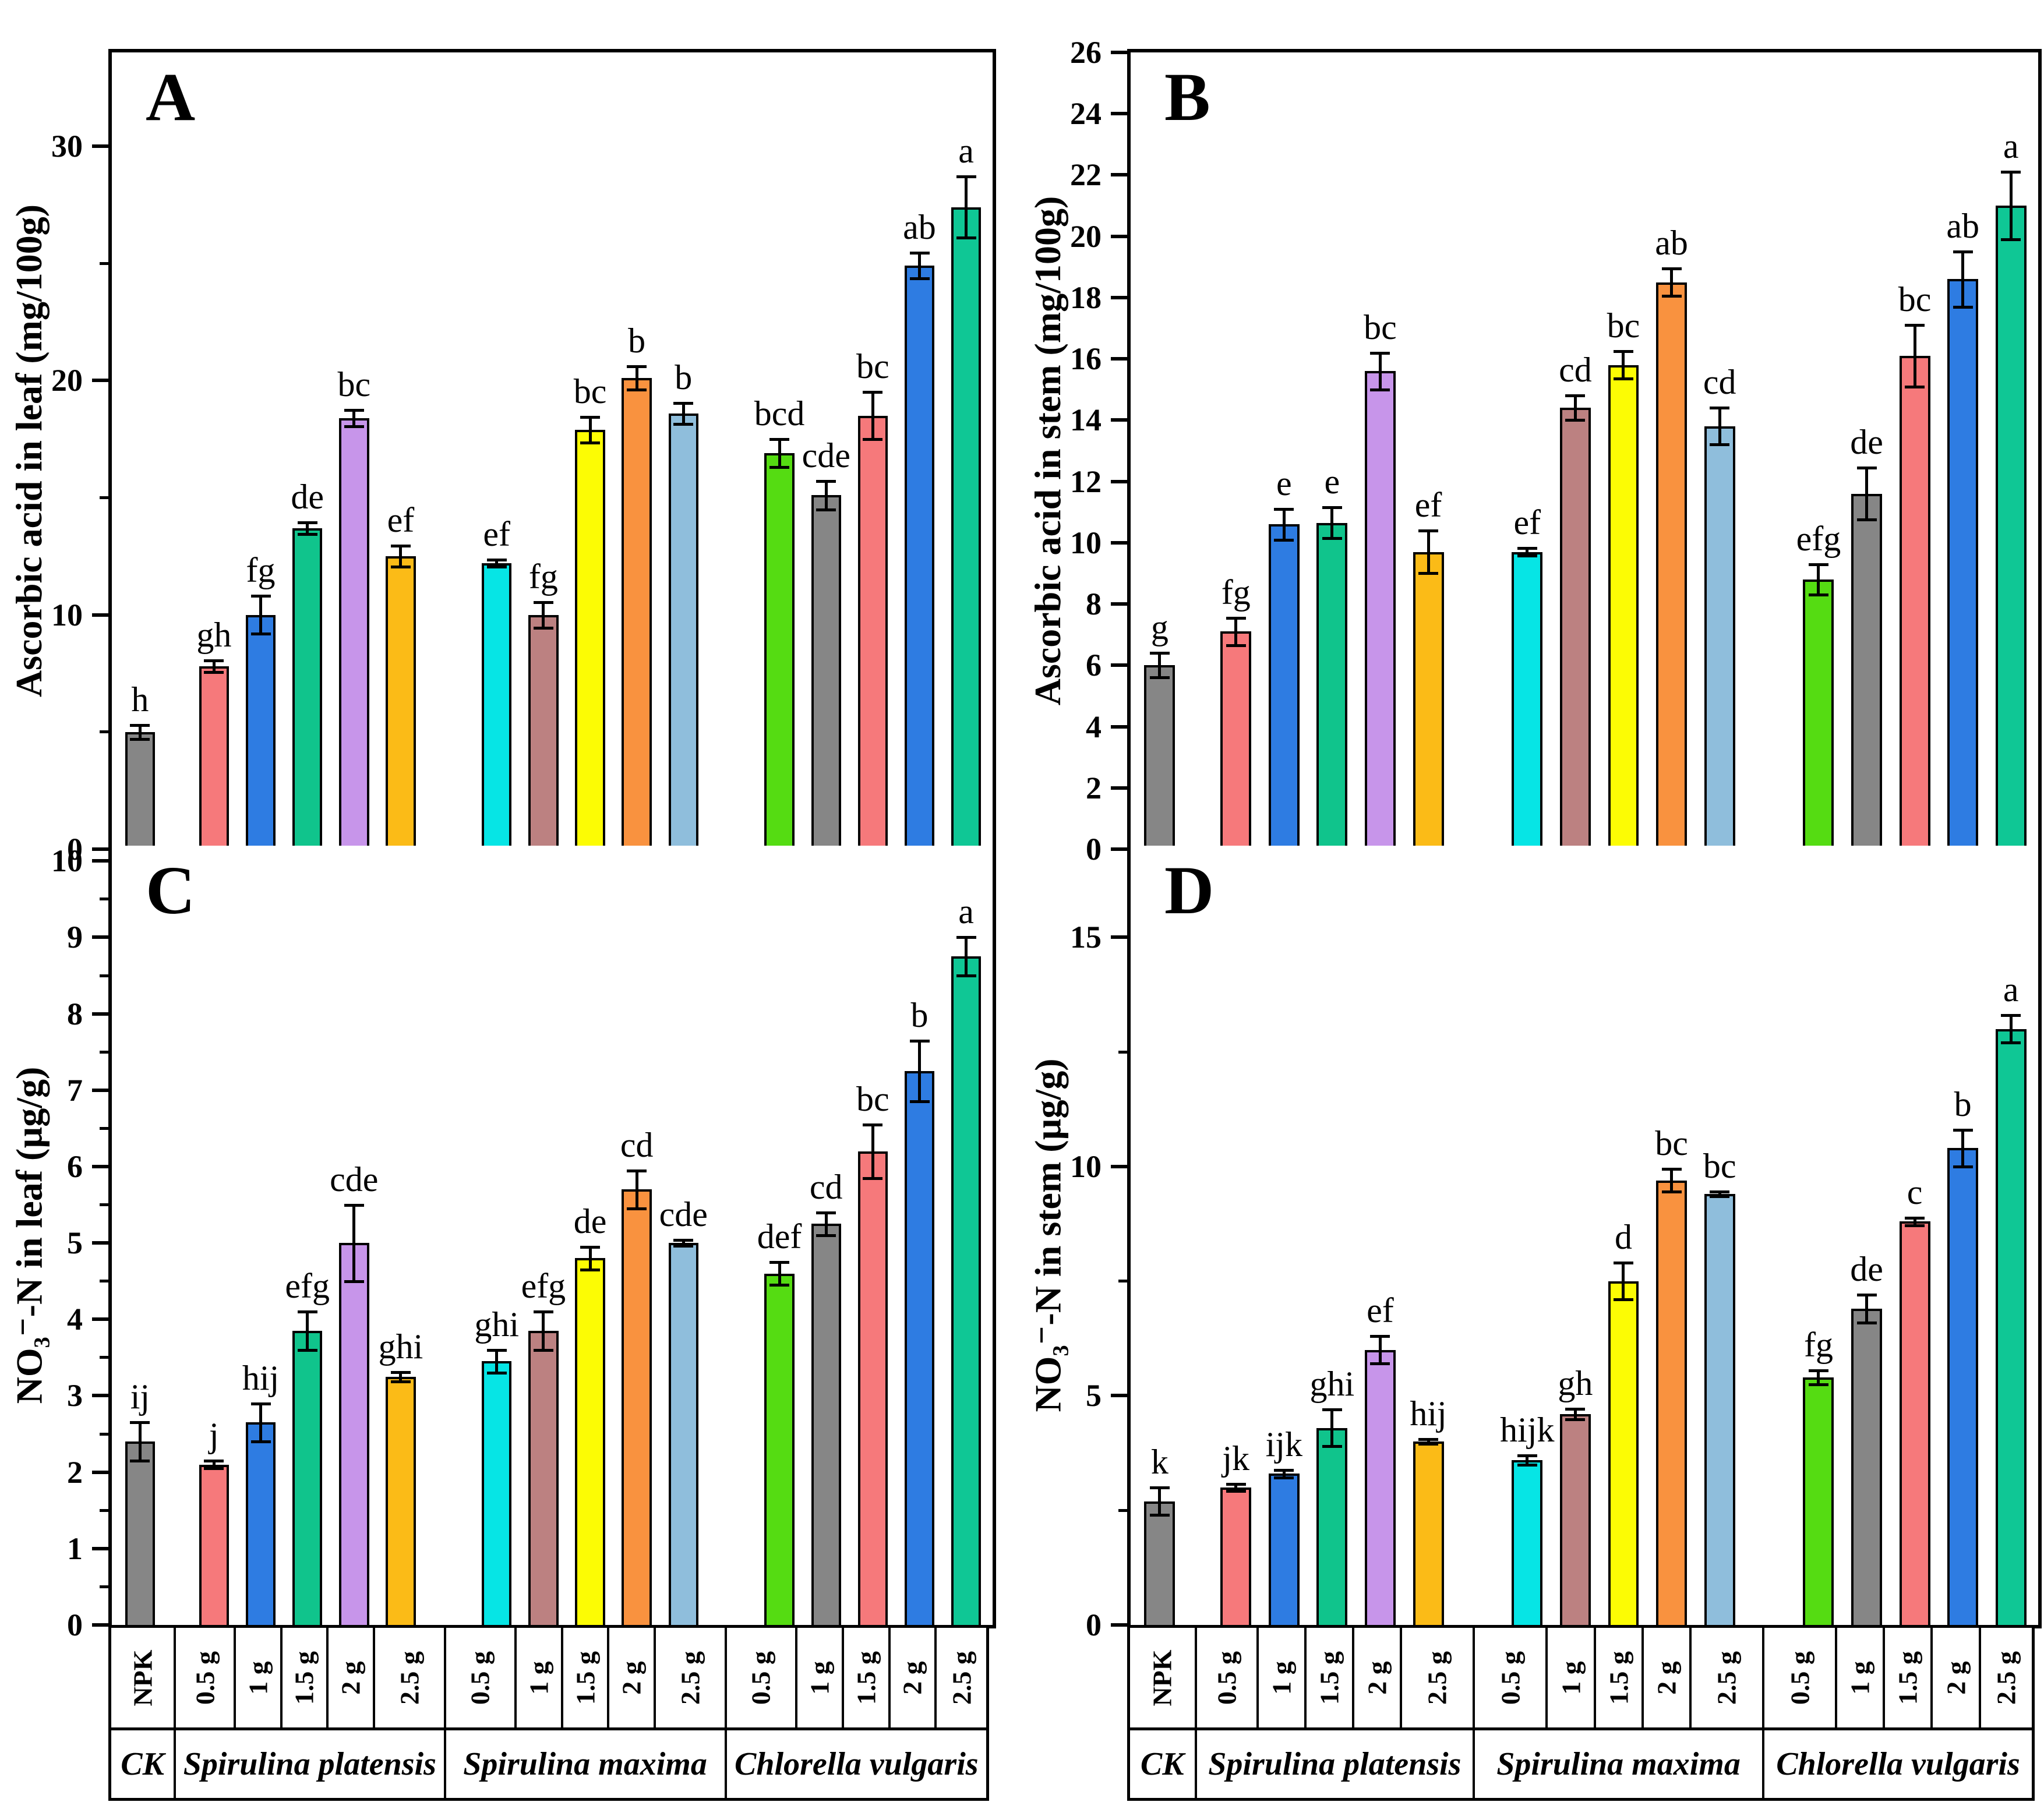 The width and height of the screenshot is (2044, 1802). Describe the element at coordinates (142, 1764) in the screenshot. I see `x-group-label: CK` at that location.